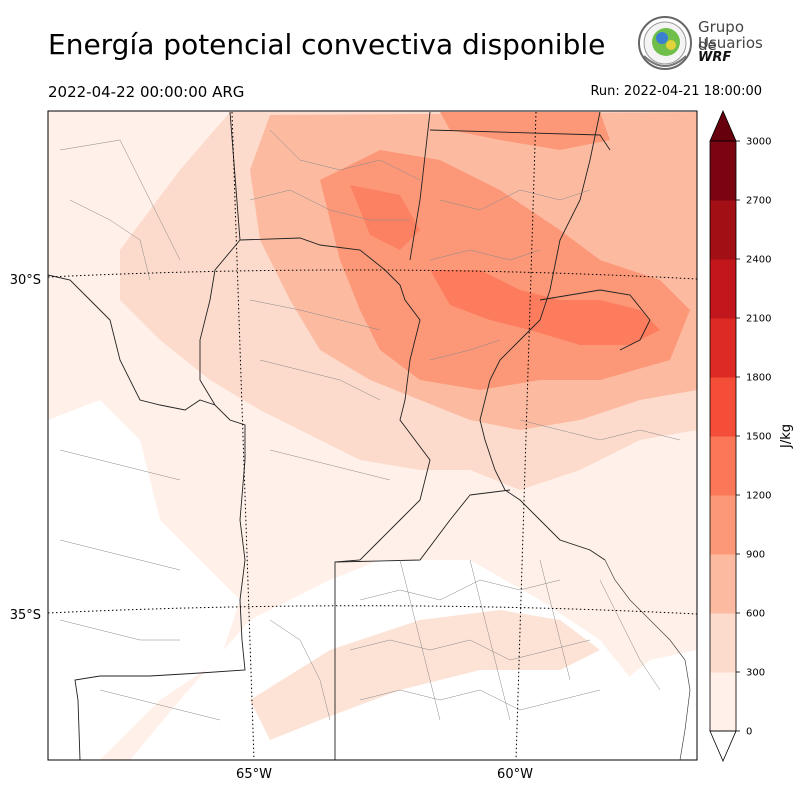 Image resolution: width=800 pixels, height=800 pixels. Describe the element at coordinates (758, 378) in the screenshot. I see `colorbar-tick-label: 1800` at that location.